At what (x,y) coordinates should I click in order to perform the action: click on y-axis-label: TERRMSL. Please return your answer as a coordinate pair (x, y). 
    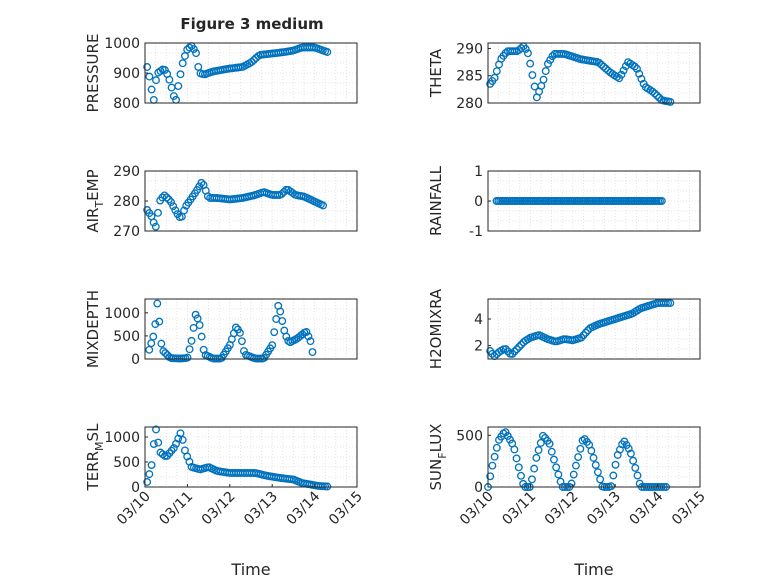
    Looking at the image, I should click on (95, 457).